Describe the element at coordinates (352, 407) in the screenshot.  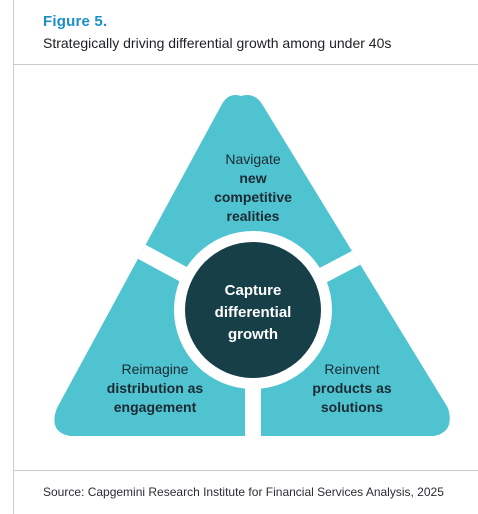
I see `right-line-3: solutions` at that location.